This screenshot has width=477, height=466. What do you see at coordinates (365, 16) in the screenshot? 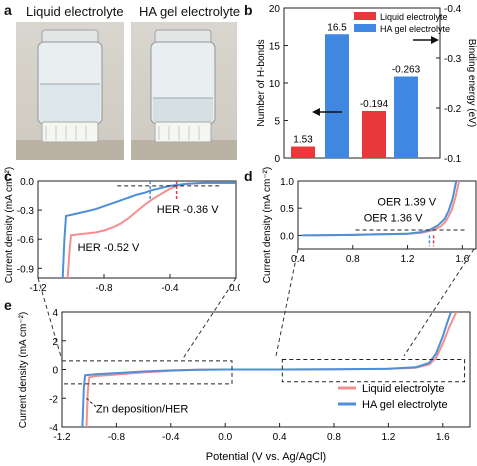
I see `legend-swatch-liquid` at bounding box center [365, 16].